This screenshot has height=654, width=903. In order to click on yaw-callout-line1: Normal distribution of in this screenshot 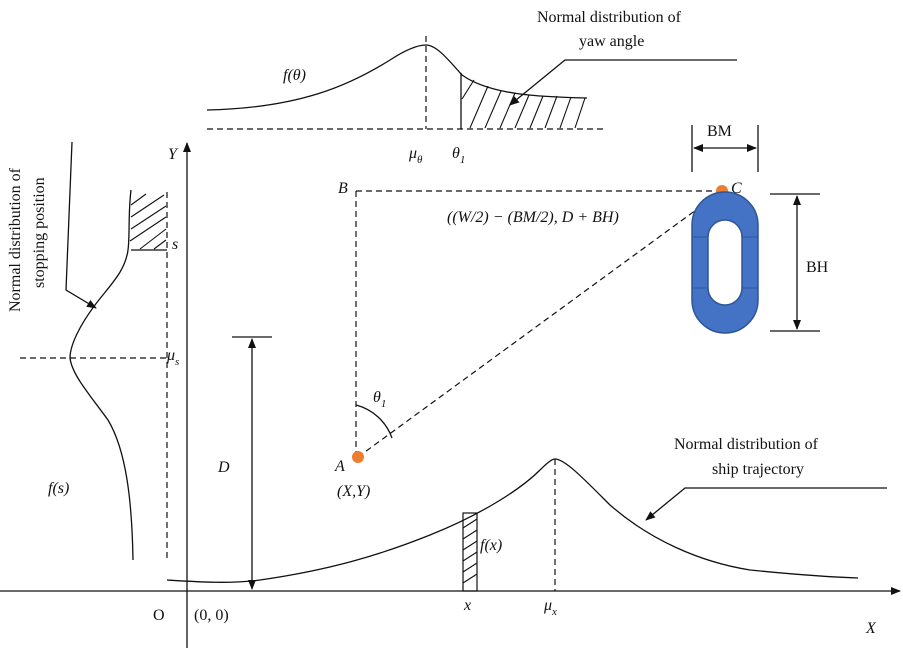, I will do `click(609, 17)`.